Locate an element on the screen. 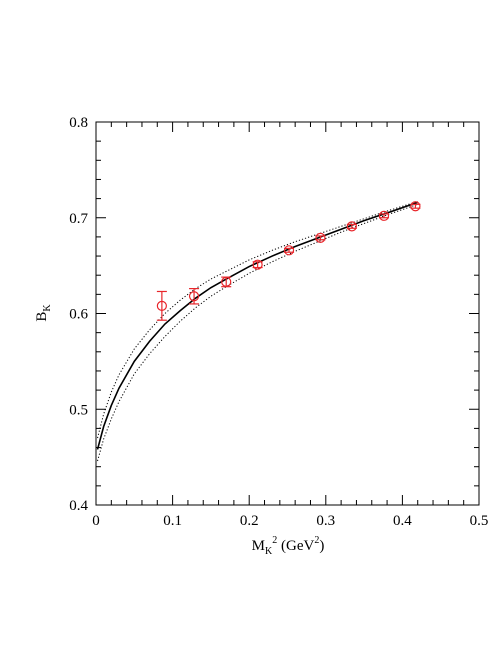 The image size is (498, 645). y-tick-label: 0.5 is located at coordinates (78, 410).